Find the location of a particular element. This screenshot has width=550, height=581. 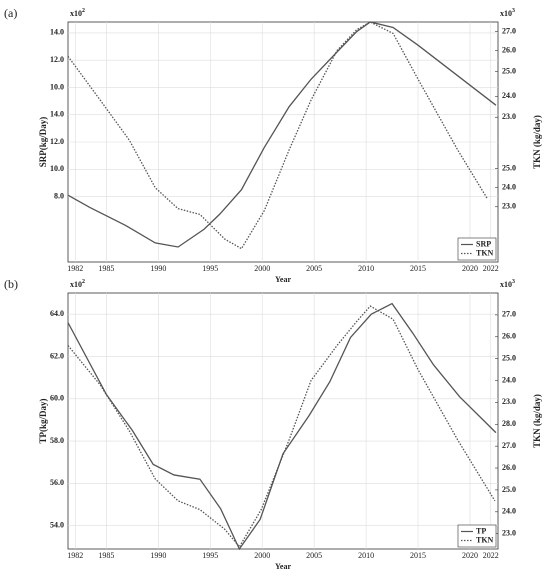

legend-label: SRP is located at coordinates (483, 243).